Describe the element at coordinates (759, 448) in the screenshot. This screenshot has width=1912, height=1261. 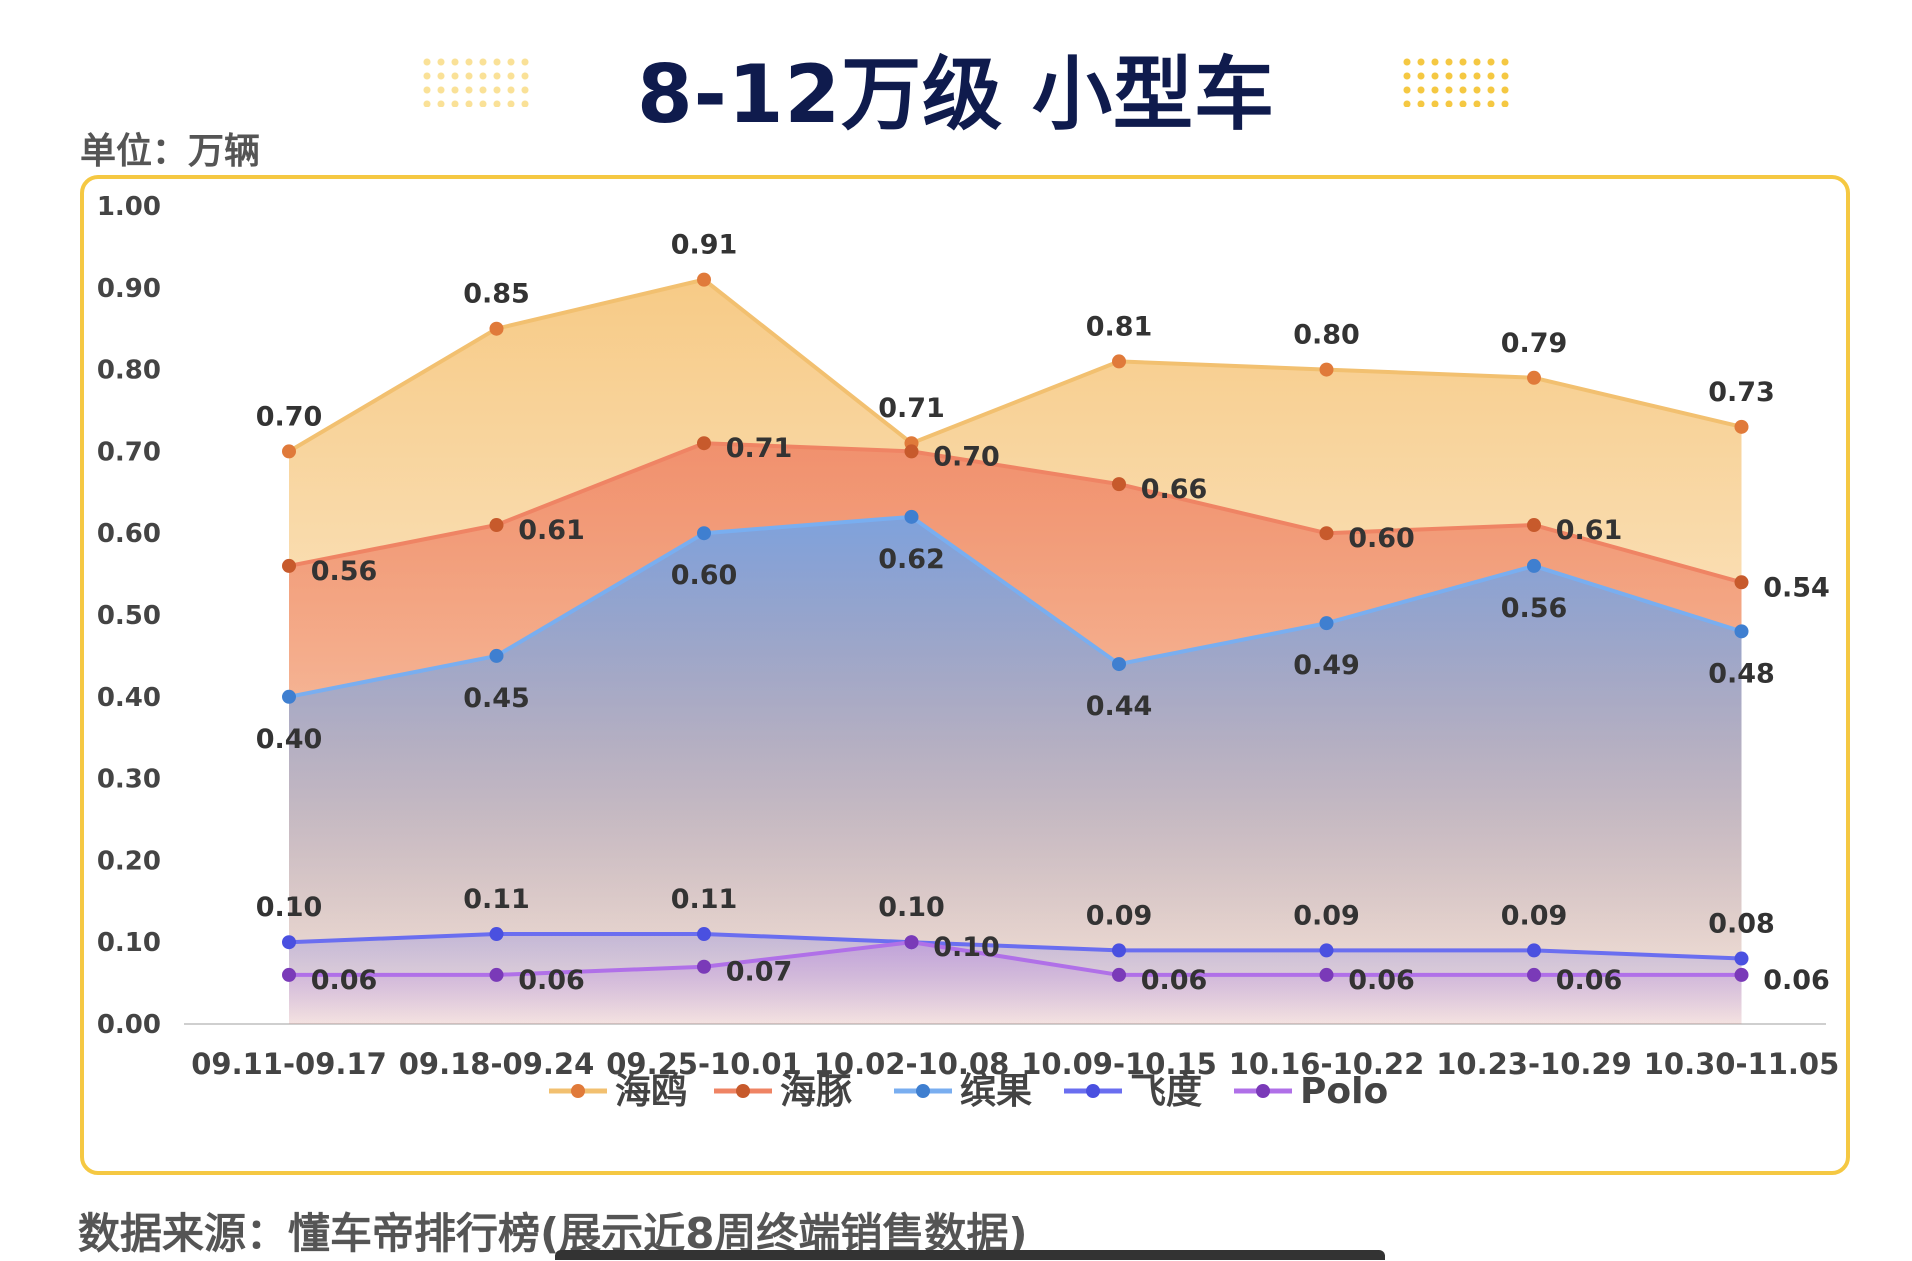
I see `data-label-海豚: 0.71` at that location.